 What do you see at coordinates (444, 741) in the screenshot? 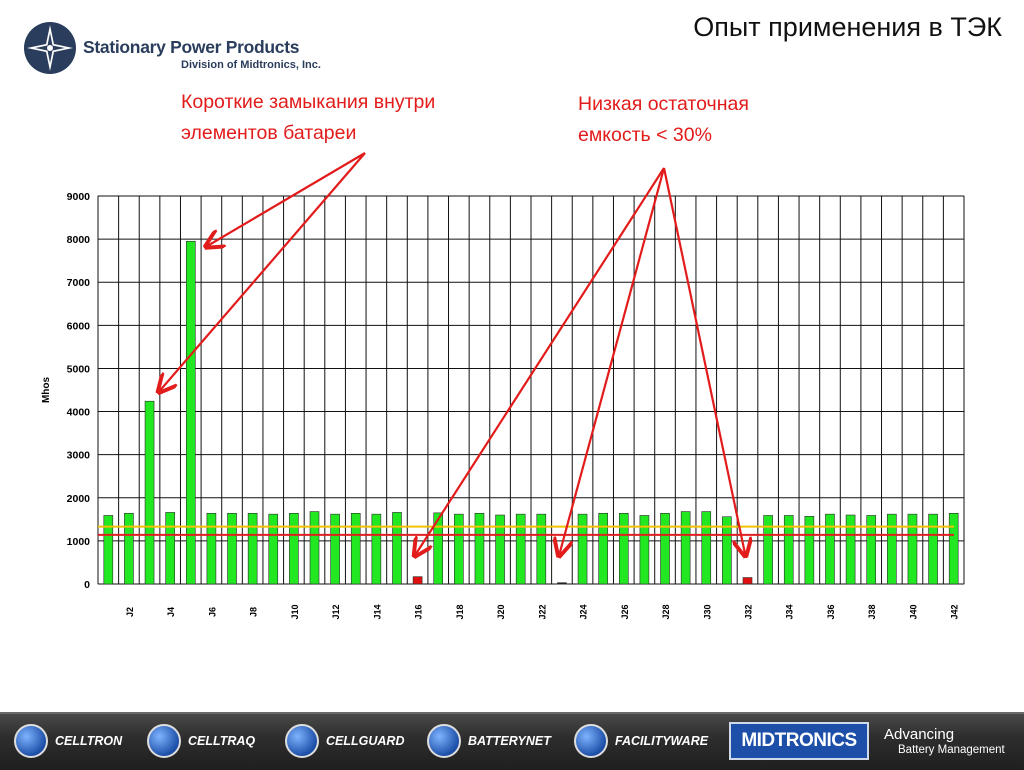
I see `batterynet-icon` at bounding box center [444, 741].